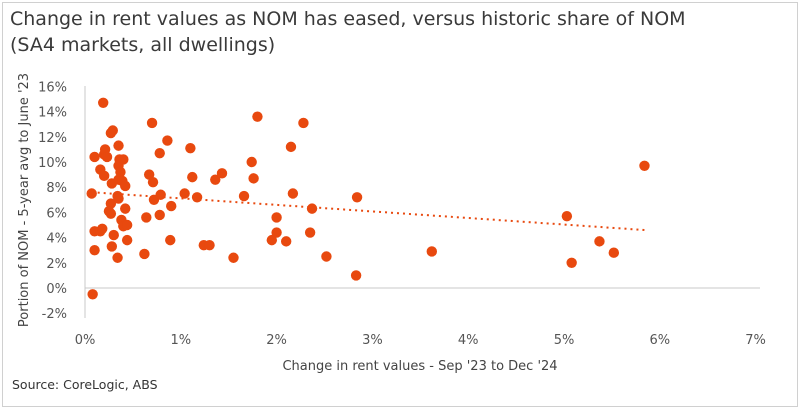 Image resolution: width=800 pixels, height=409 pixels. Describe the element at coordinates (52, 113) in the screenshot. I see `y-tick-label: 14%` at that location.